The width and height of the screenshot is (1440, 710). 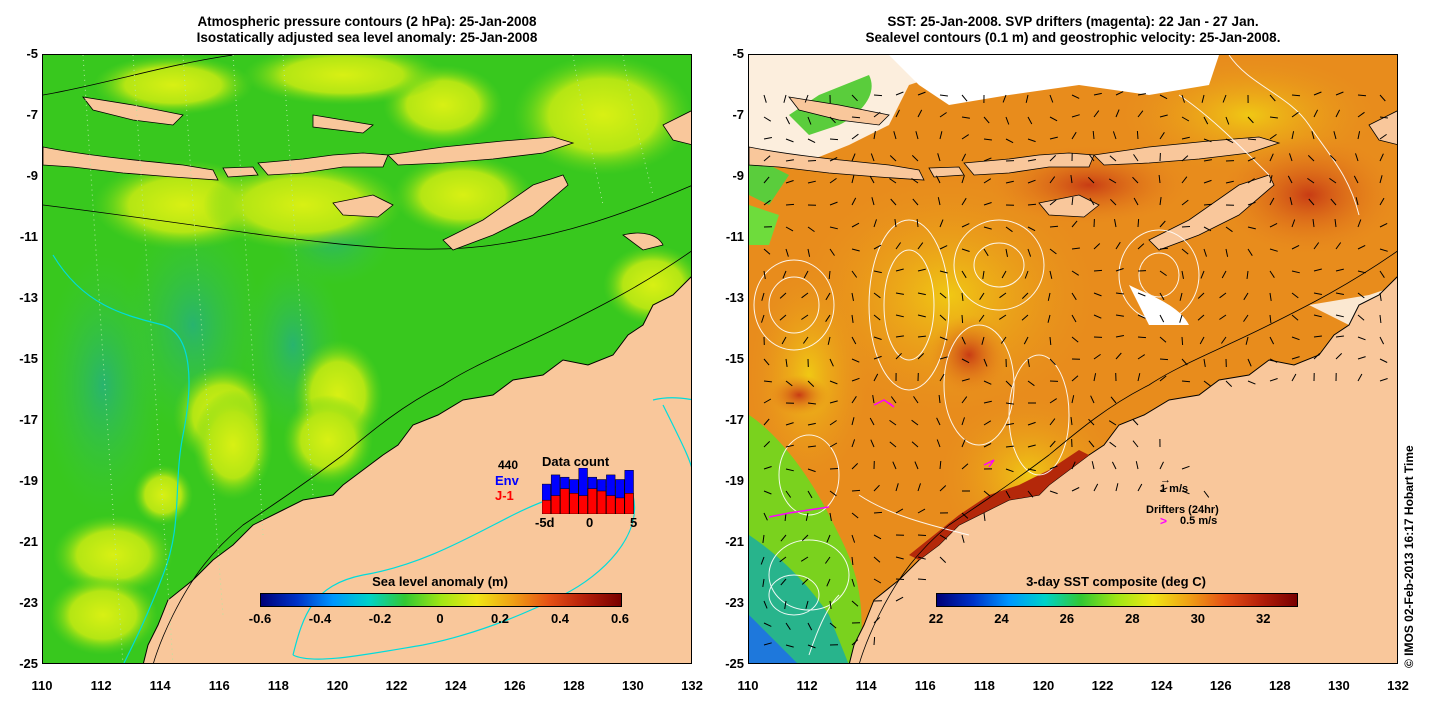 What do you see at coordinates (1199, 521) in the screenshot?
I see `drifters-scale-label: 0.5 m/s` at bounding box center [1199, 521].